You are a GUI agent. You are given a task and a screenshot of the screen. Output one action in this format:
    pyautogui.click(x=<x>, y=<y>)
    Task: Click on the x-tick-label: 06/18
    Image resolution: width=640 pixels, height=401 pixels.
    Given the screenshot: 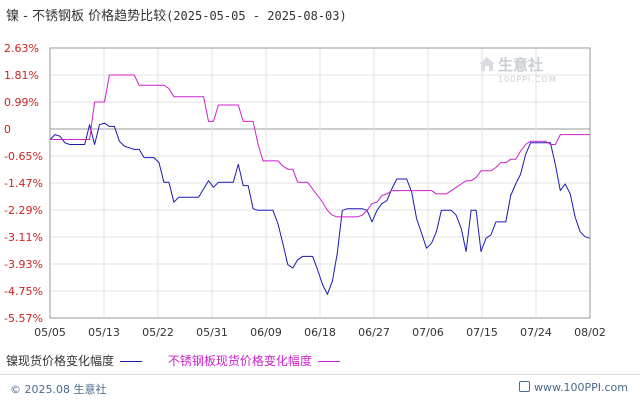 What is the action you would take?
    pyautogui.click(x=320, y=332)
    